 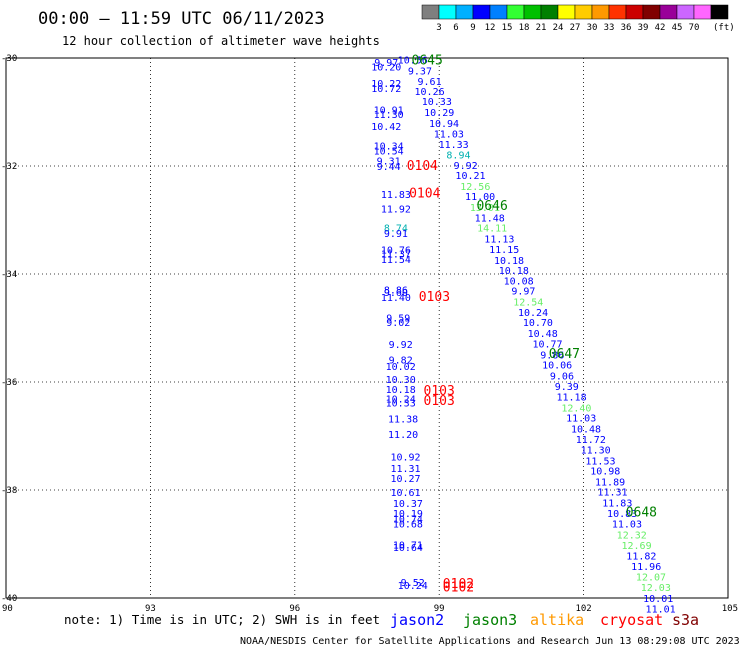 I want to click on colorbar-label: 18, so click(x=524, y=28).